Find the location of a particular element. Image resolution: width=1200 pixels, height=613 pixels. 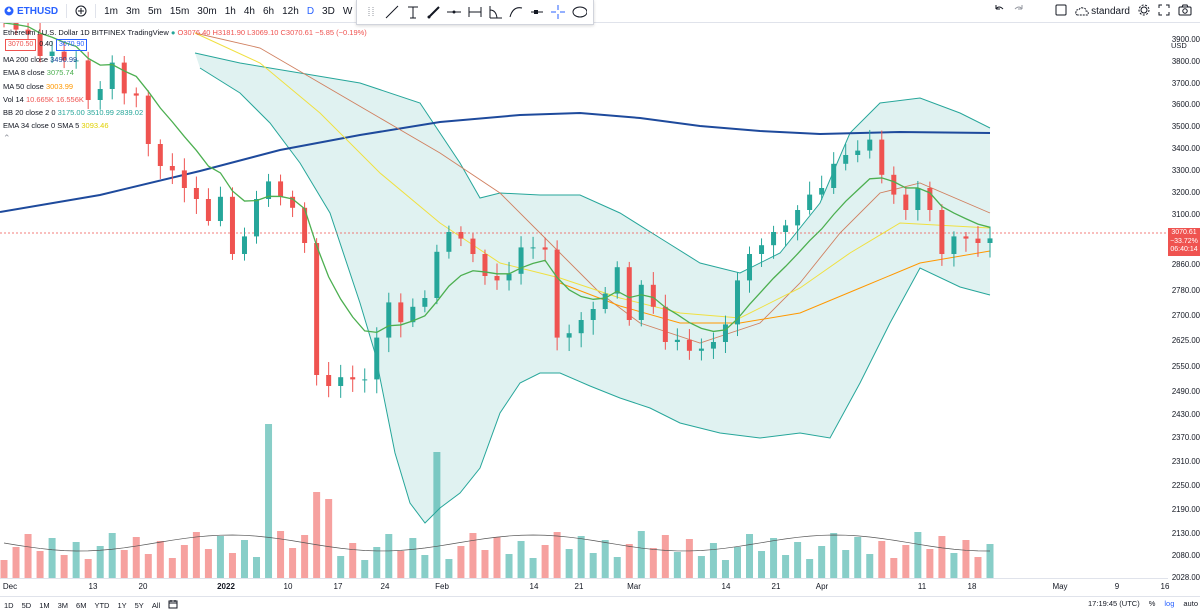

range-1y: 1Y is located at coordinates (122, 605).